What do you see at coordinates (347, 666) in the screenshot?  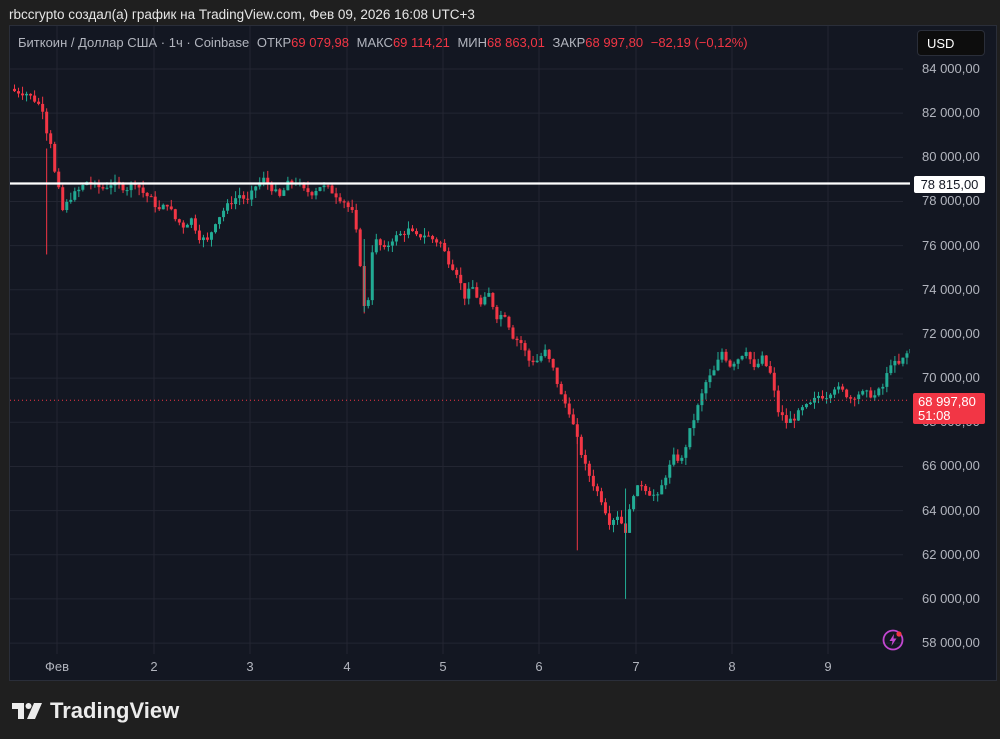 I see `time-tick-label: 4` at bounding box center [347, 666].